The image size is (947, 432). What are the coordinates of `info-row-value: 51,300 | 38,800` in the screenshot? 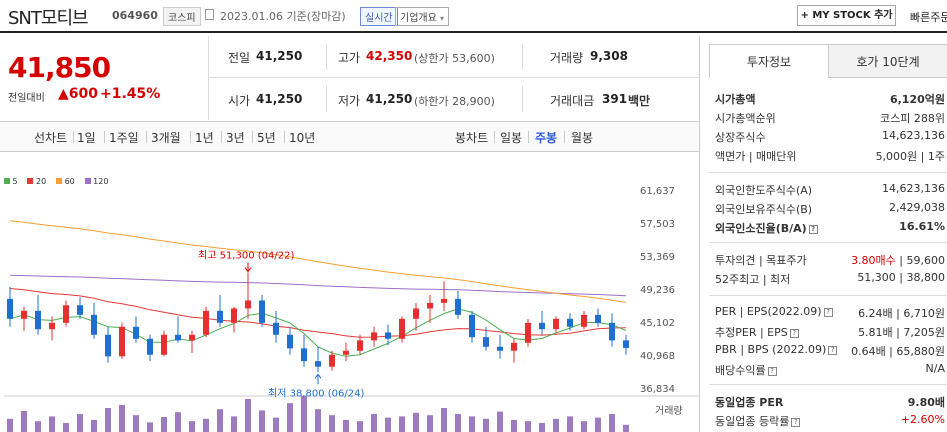 It's located at (901, 277).